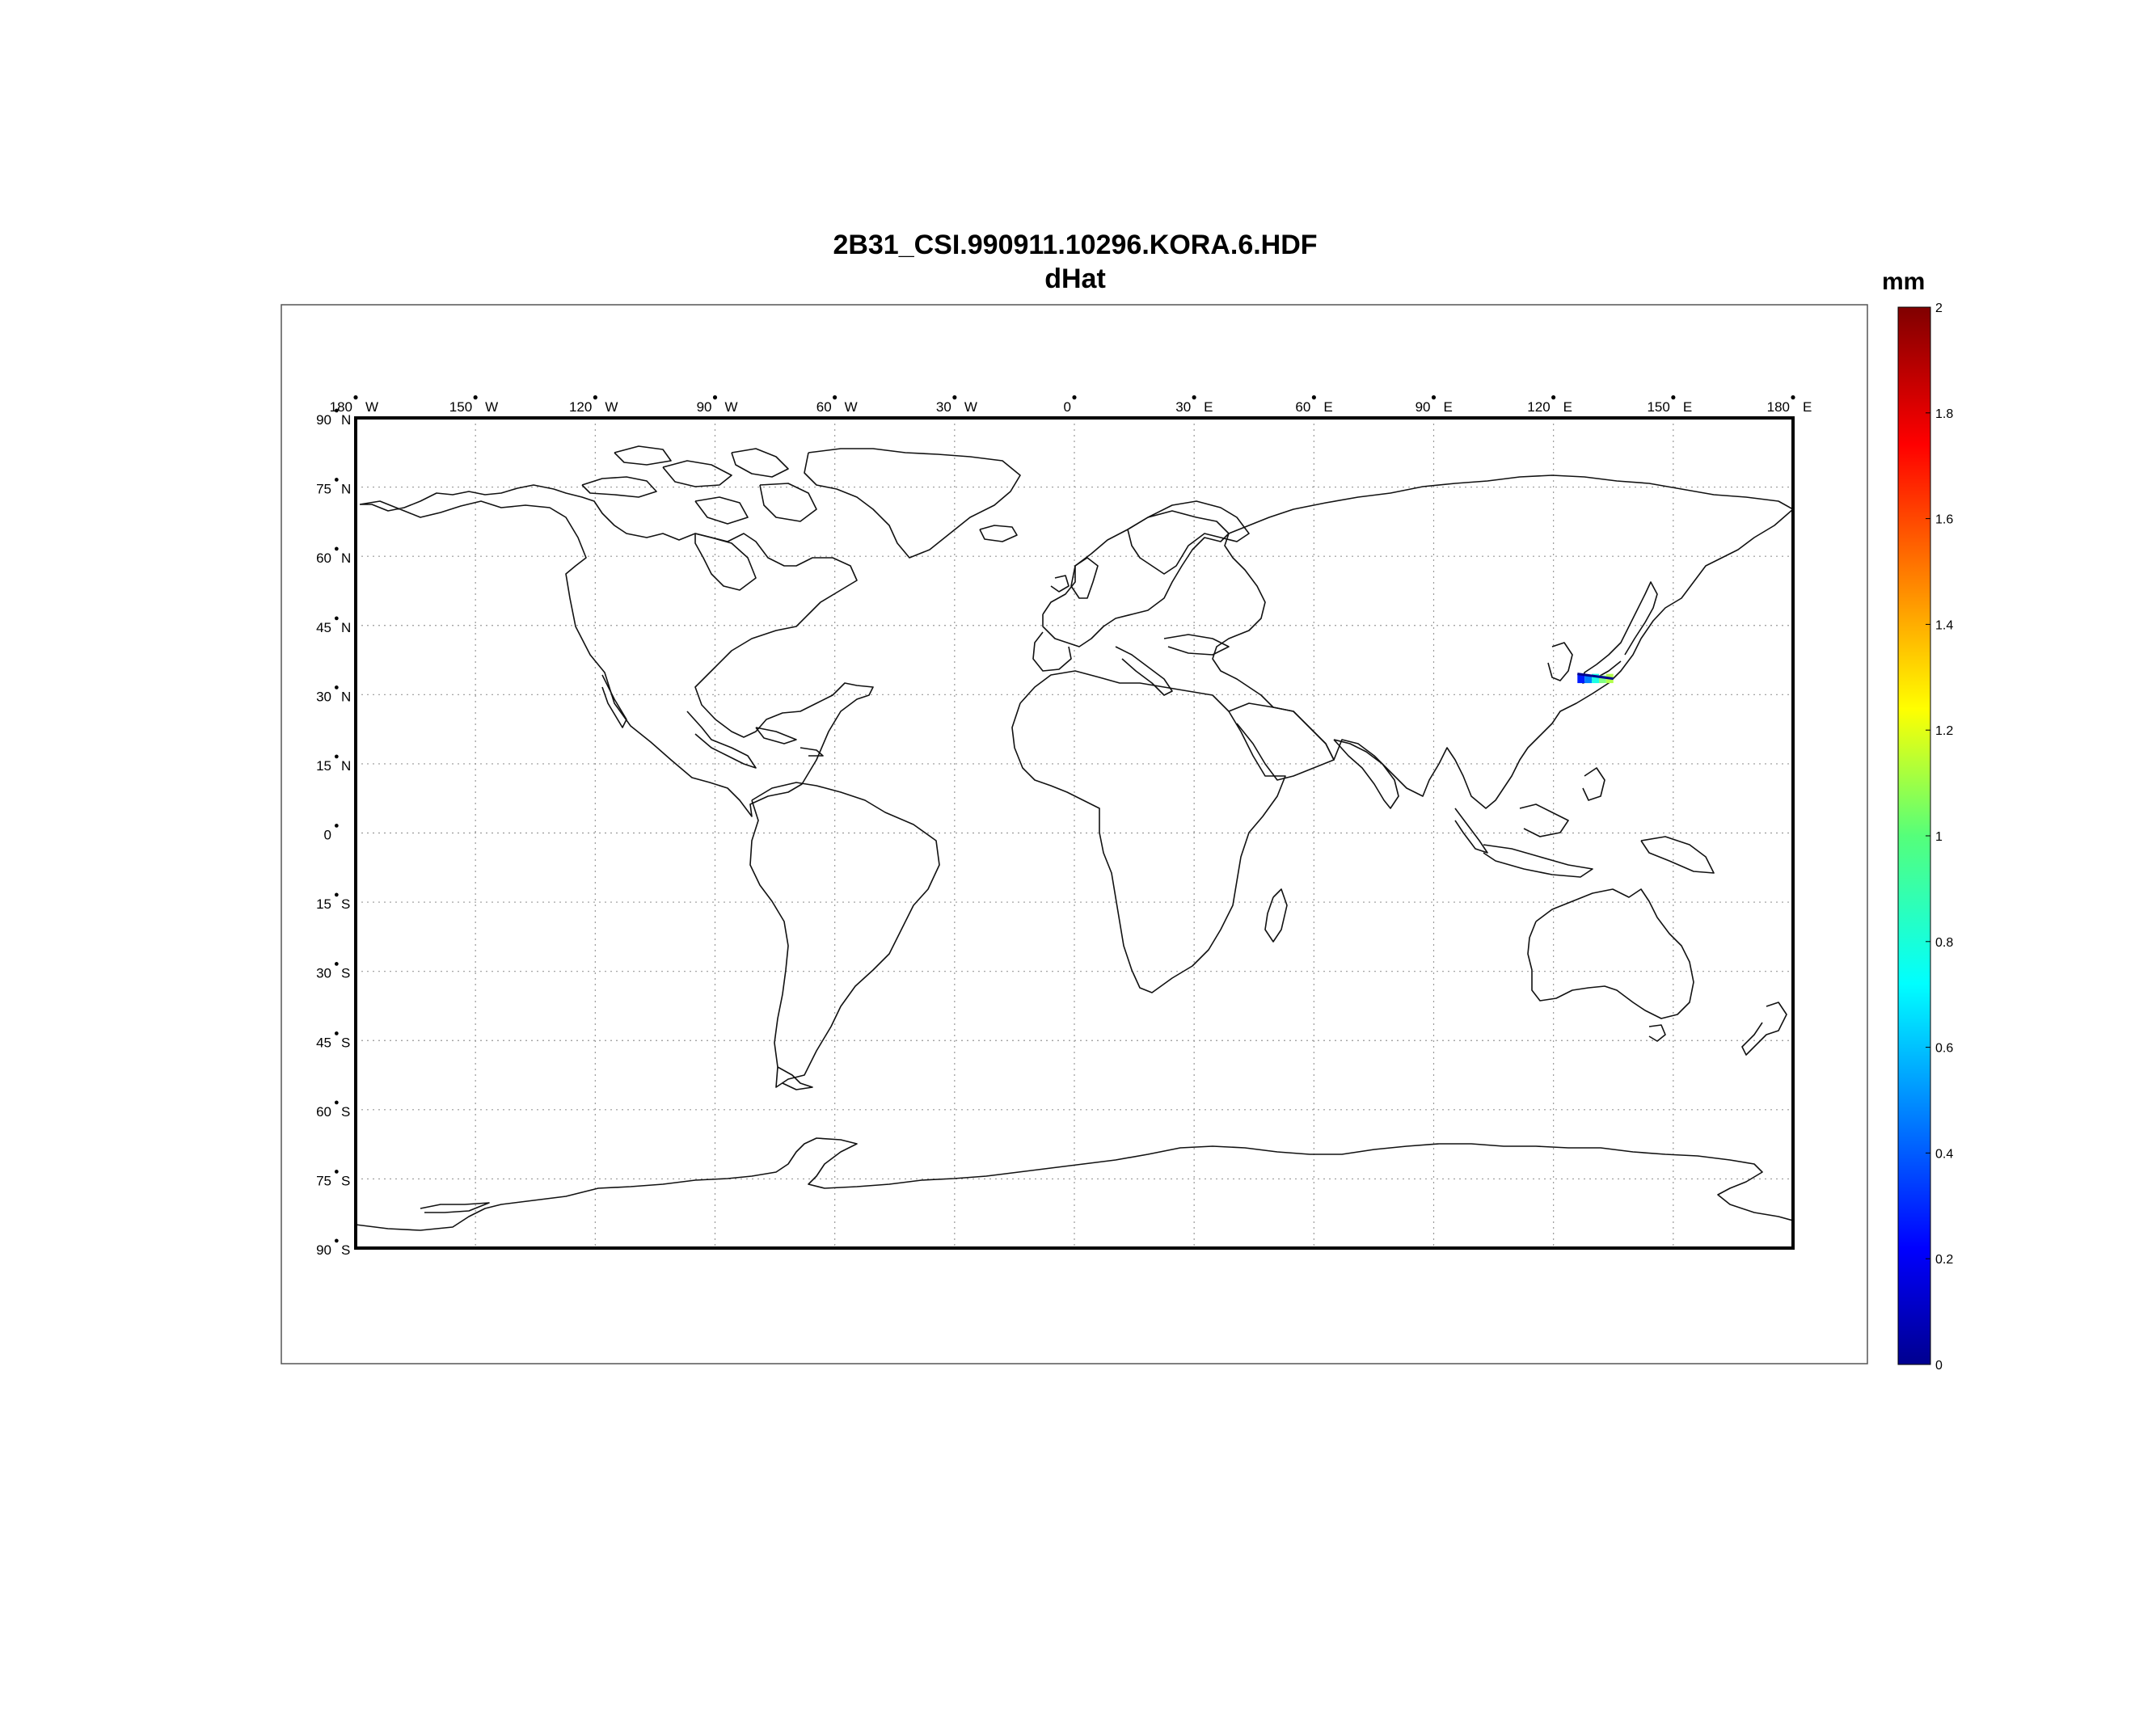 This screenshot has width=2156, height=1725. What do you see at coordinates (324, 489) in the screenshot?
I see `lat-tick-label: 75` at bounding box center [324, 489].